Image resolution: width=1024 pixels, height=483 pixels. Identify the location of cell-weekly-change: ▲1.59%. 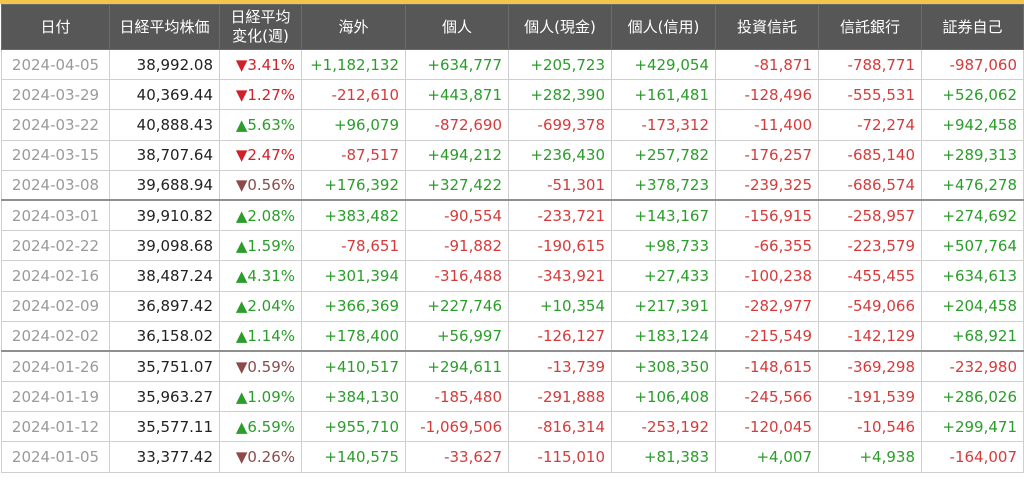
(260, 246).